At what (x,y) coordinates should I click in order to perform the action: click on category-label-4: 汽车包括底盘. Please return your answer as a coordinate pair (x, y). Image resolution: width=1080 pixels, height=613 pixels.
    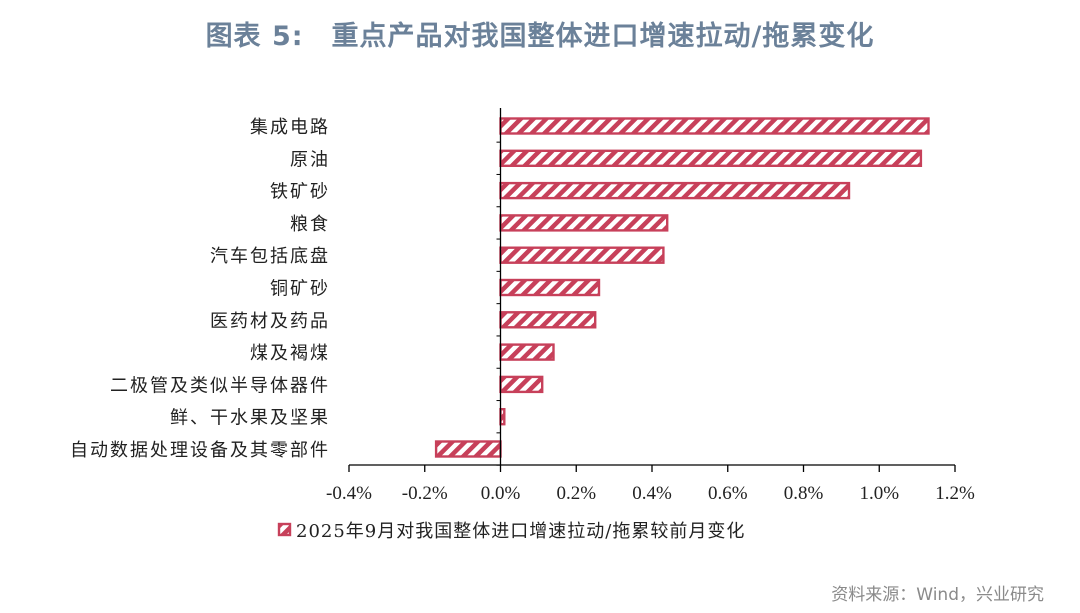
    Looking at the image, I should click on (270, 256).